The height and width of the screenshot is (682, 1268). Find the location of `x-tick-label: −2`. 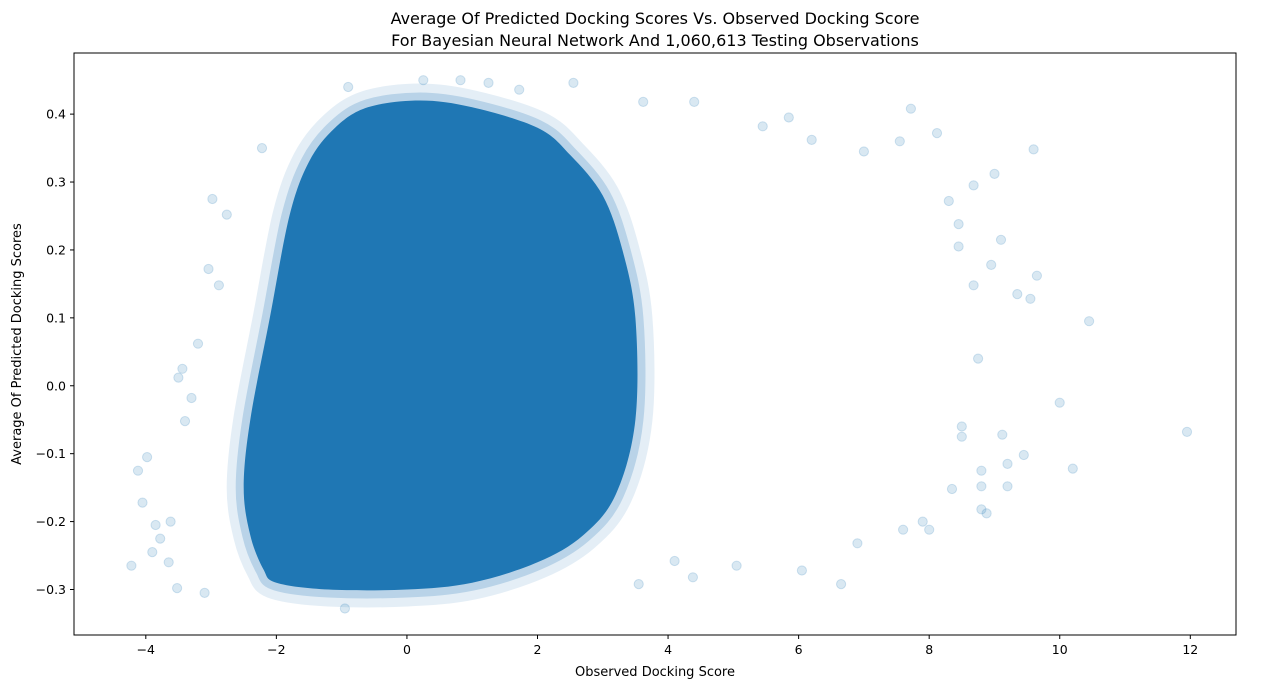

x-tick-label: −2 is located at coordinates (276, 649).